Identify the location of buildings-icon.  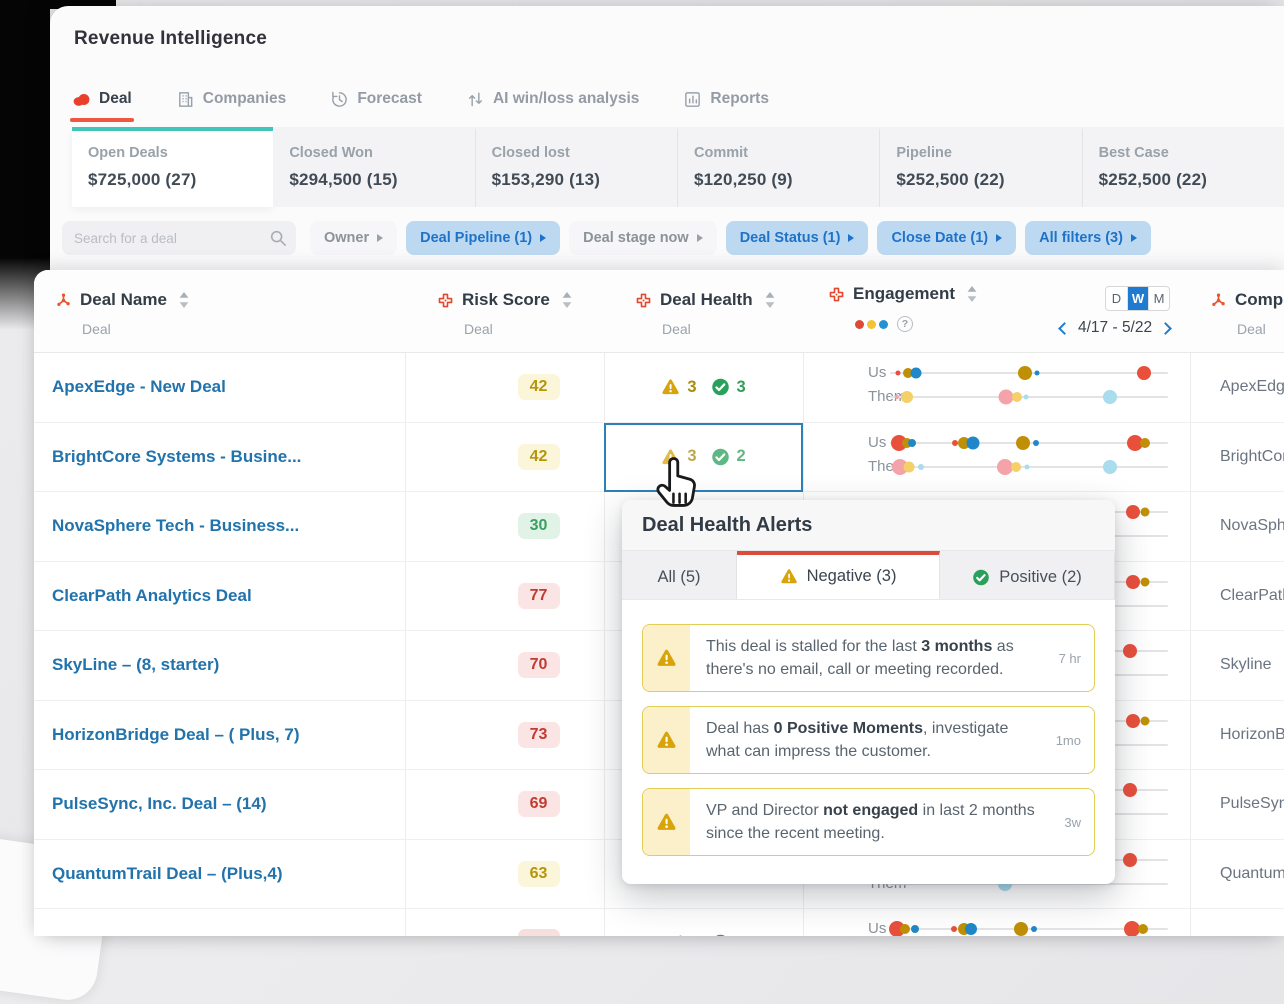
(185, 99).